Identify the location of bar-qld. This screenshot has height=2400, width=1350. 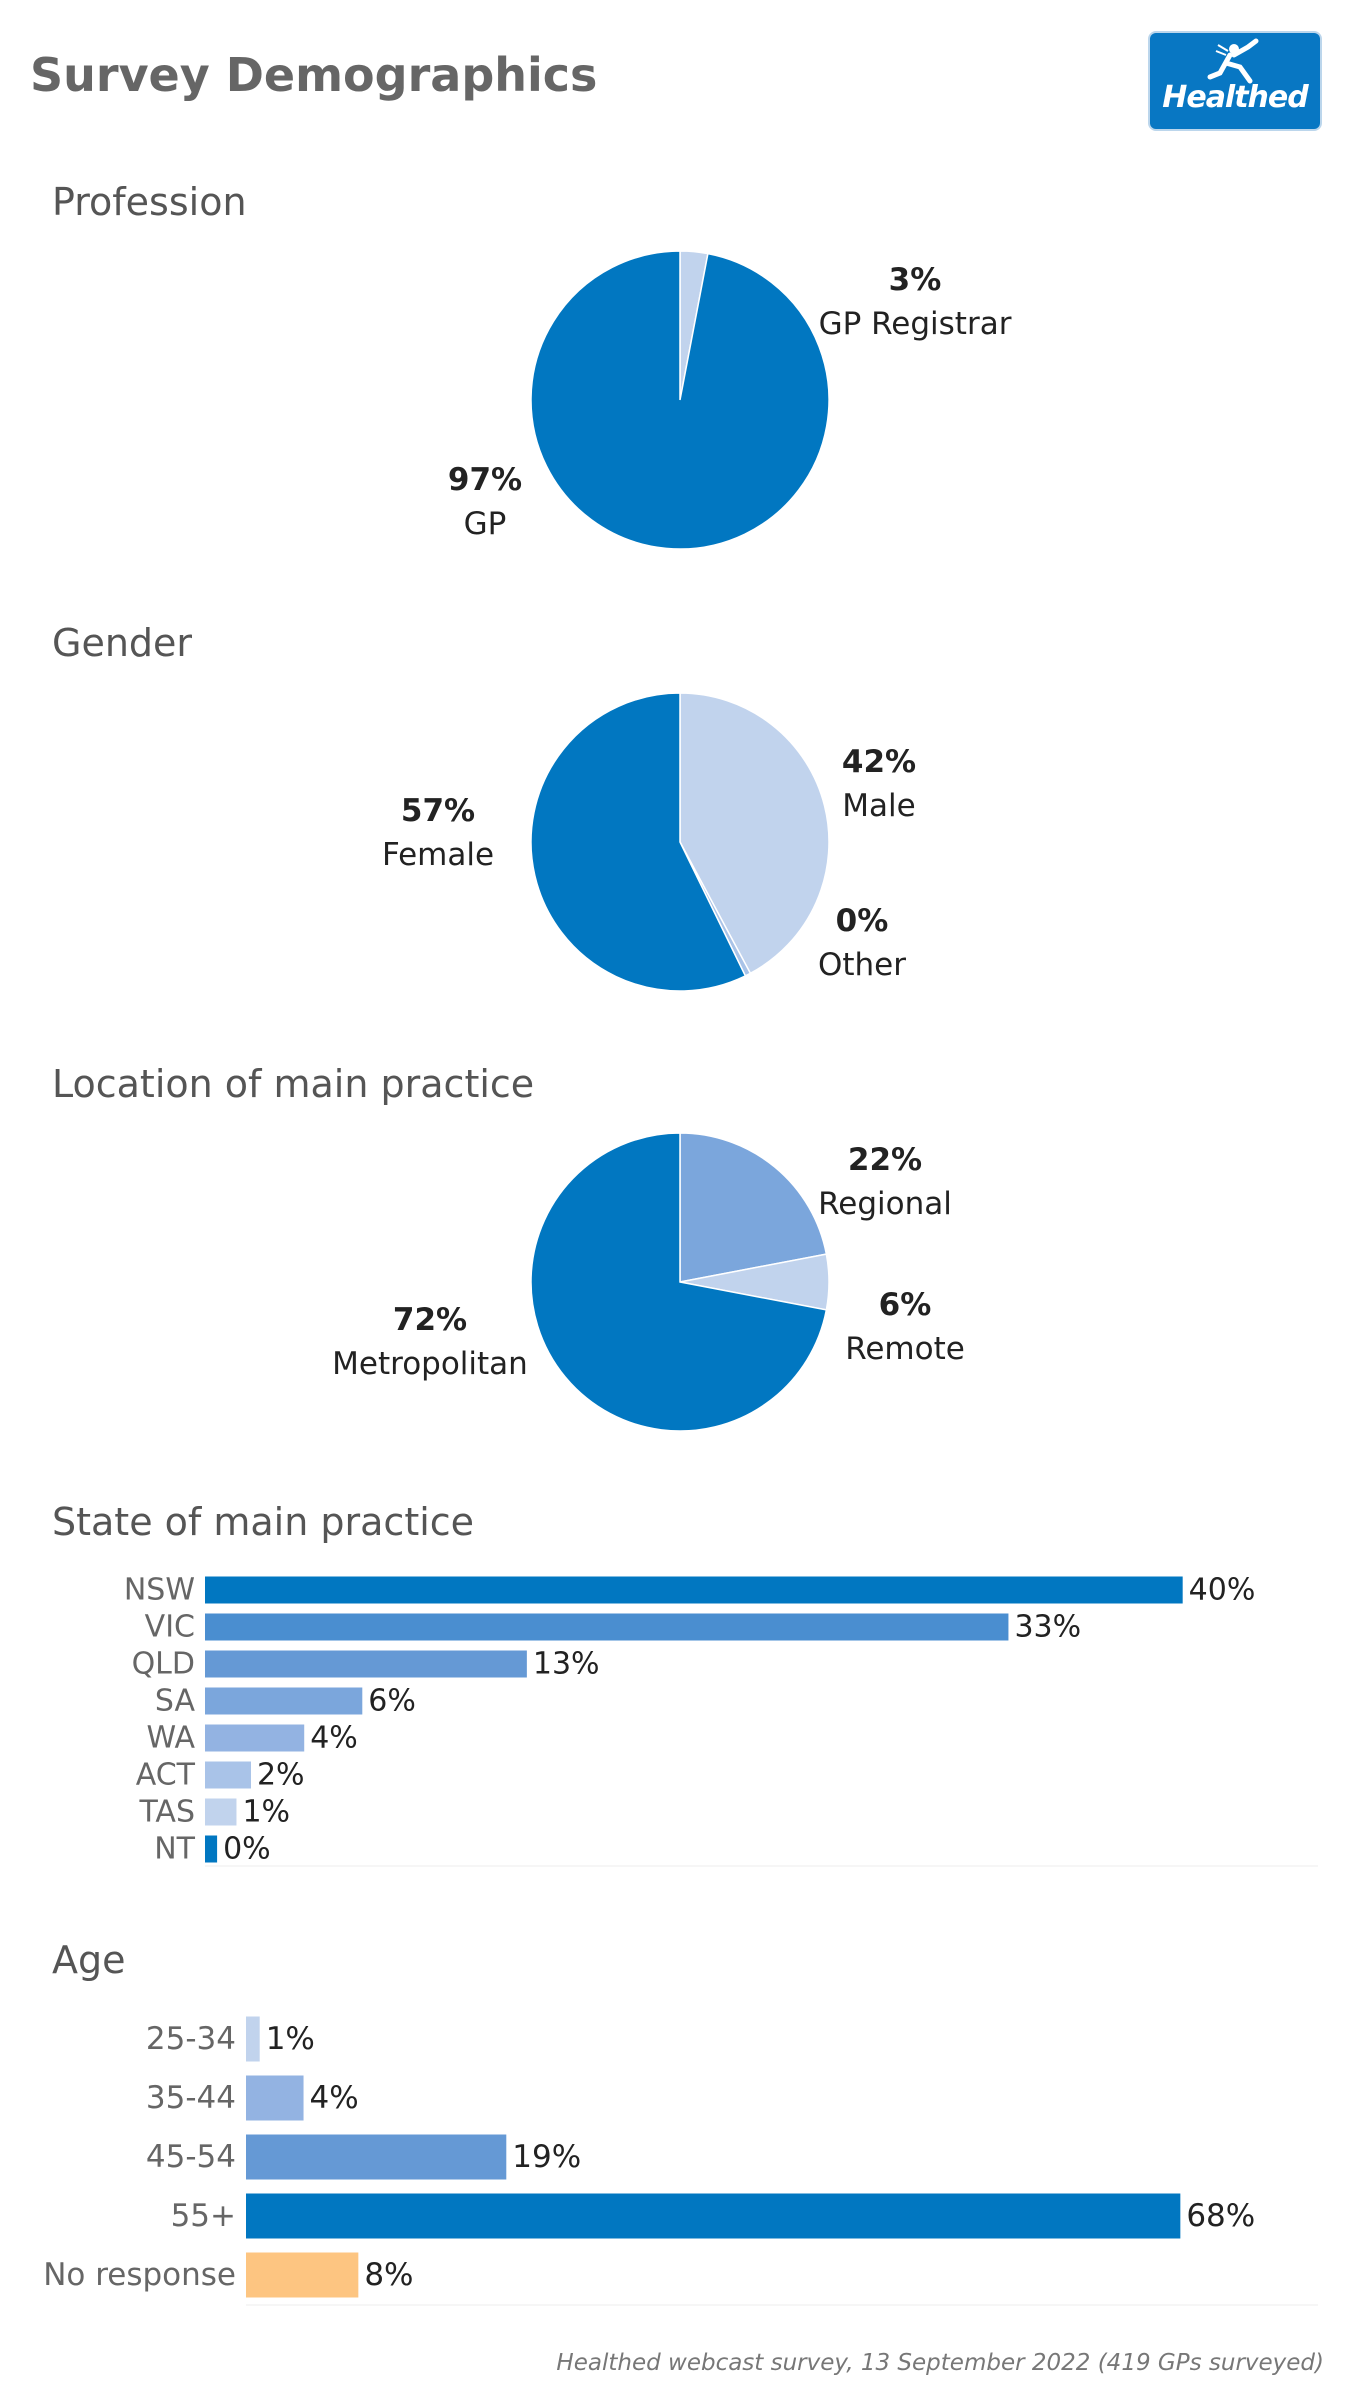
(366, 1664).